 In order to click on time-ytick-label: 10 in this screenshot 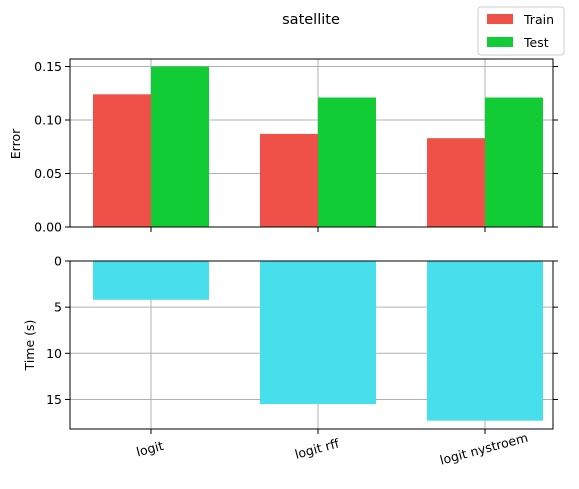, I will do `click(54, 353)`.